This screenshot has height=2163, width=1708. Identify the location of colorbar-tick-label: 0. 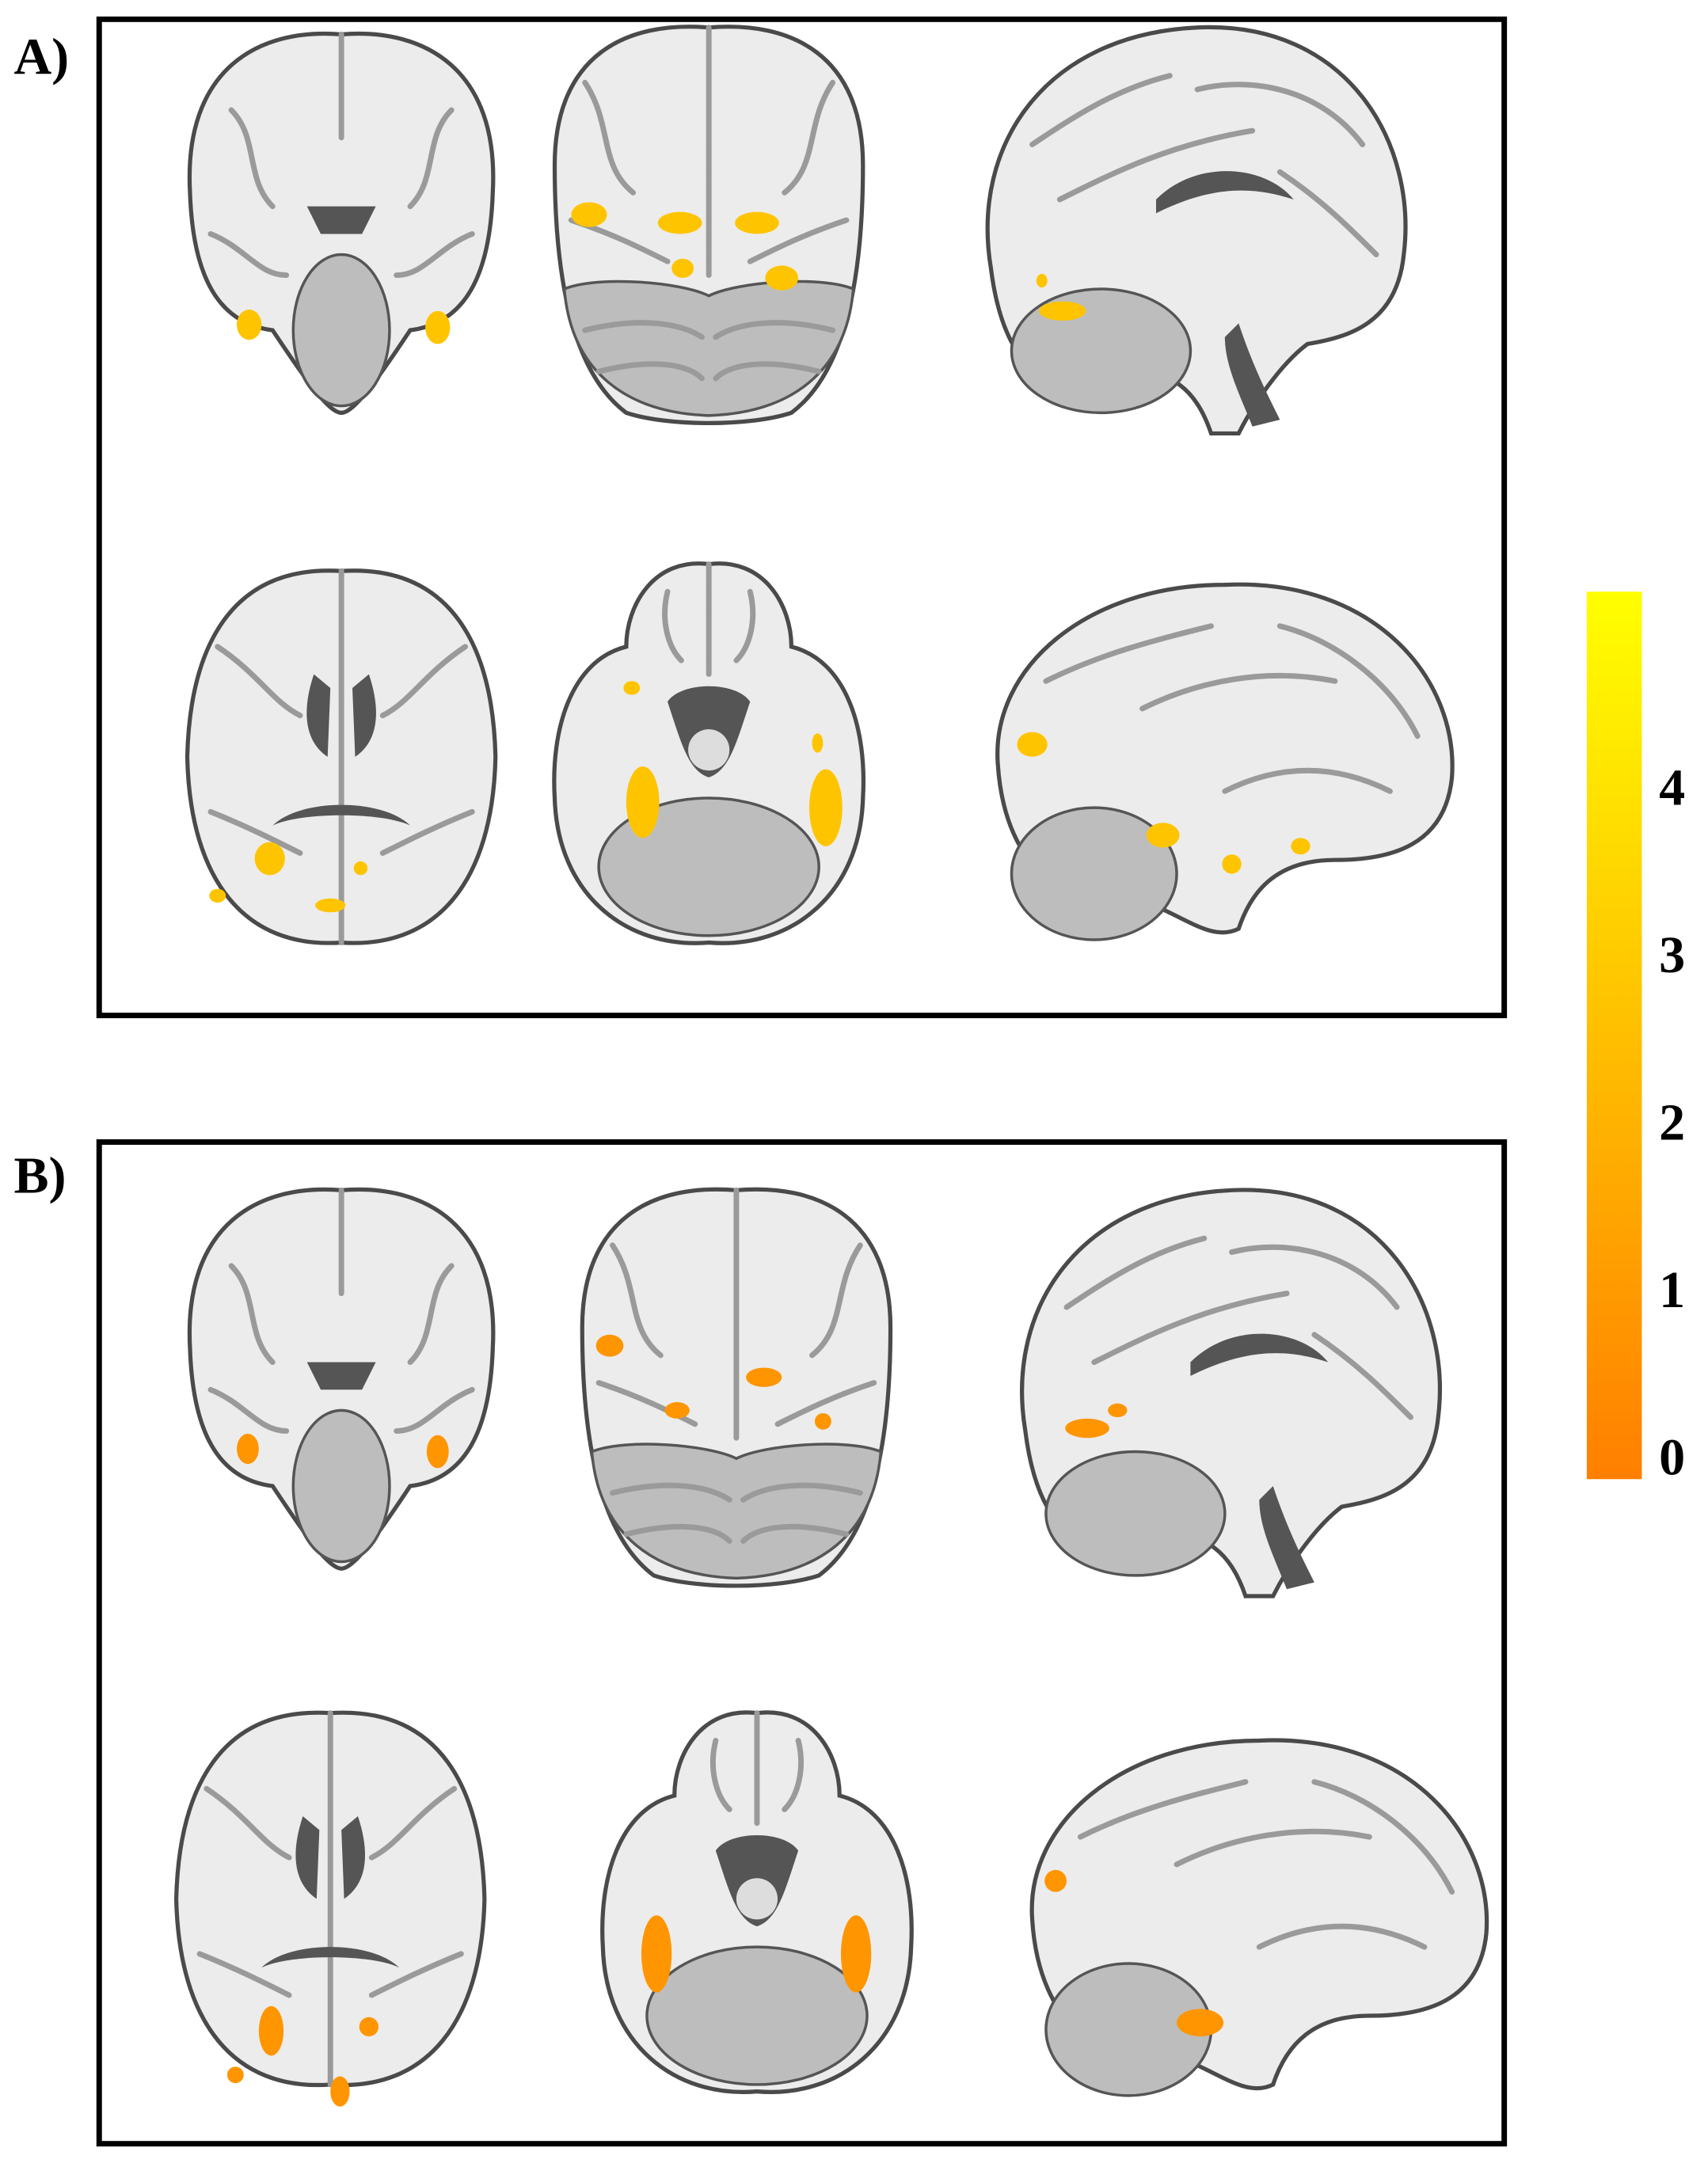
(1672, 1457).